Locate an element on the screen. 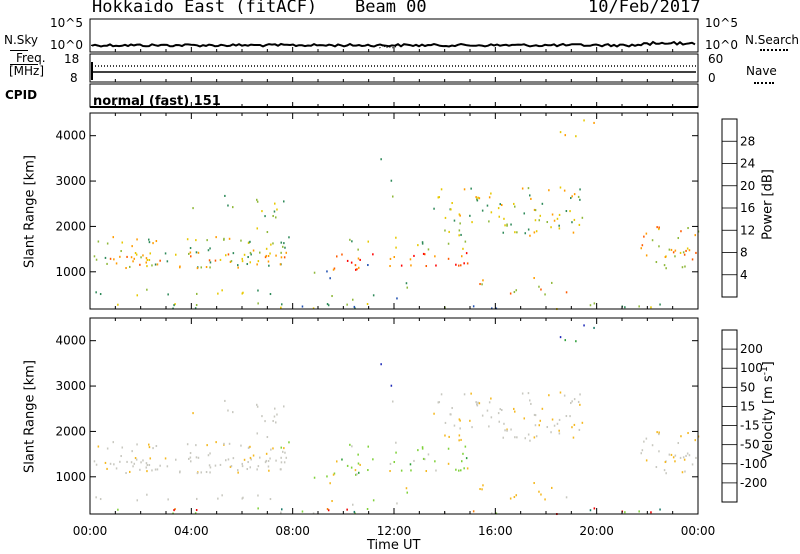  beam-label: Beam 00 is located at coordinates (391, 8).